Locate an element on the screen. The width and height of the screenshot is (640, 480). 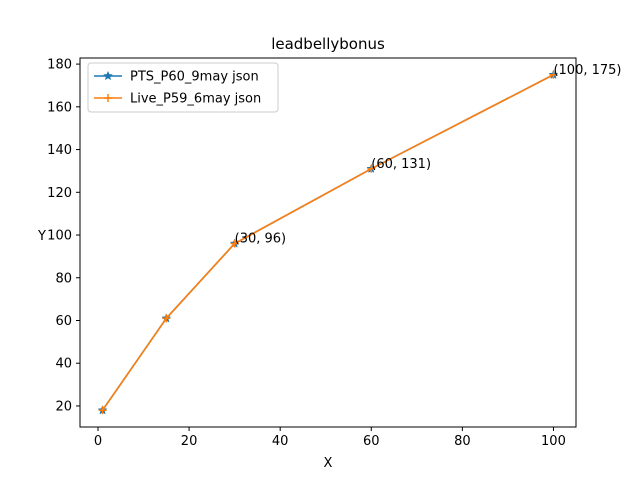
y-tick-label: 120 is located at coordinates (59, 193).